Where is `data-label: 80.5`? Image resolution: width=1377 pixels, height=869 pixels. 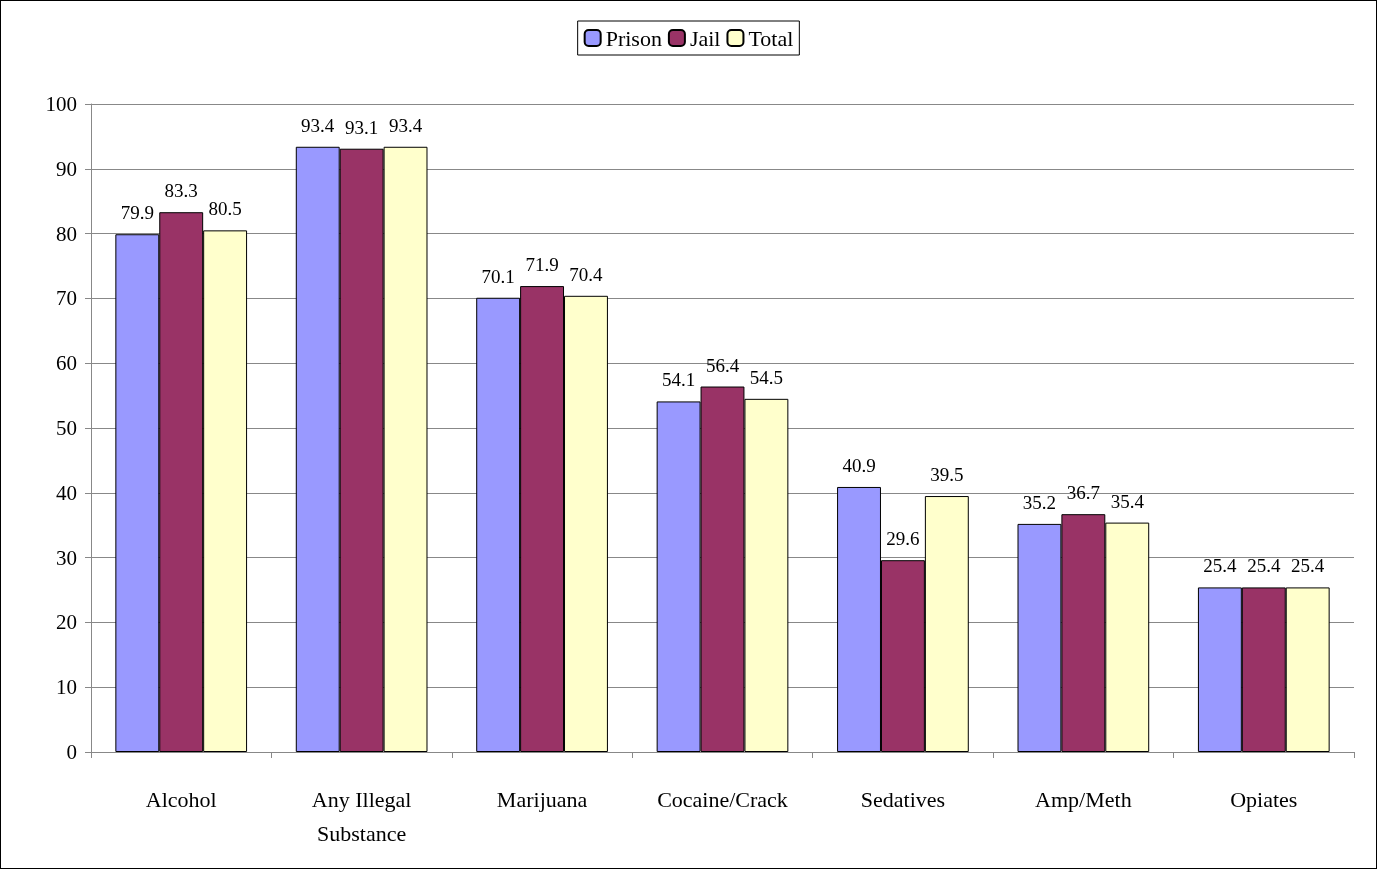 data-label: 80.5 is located at coordinates (225, 209).